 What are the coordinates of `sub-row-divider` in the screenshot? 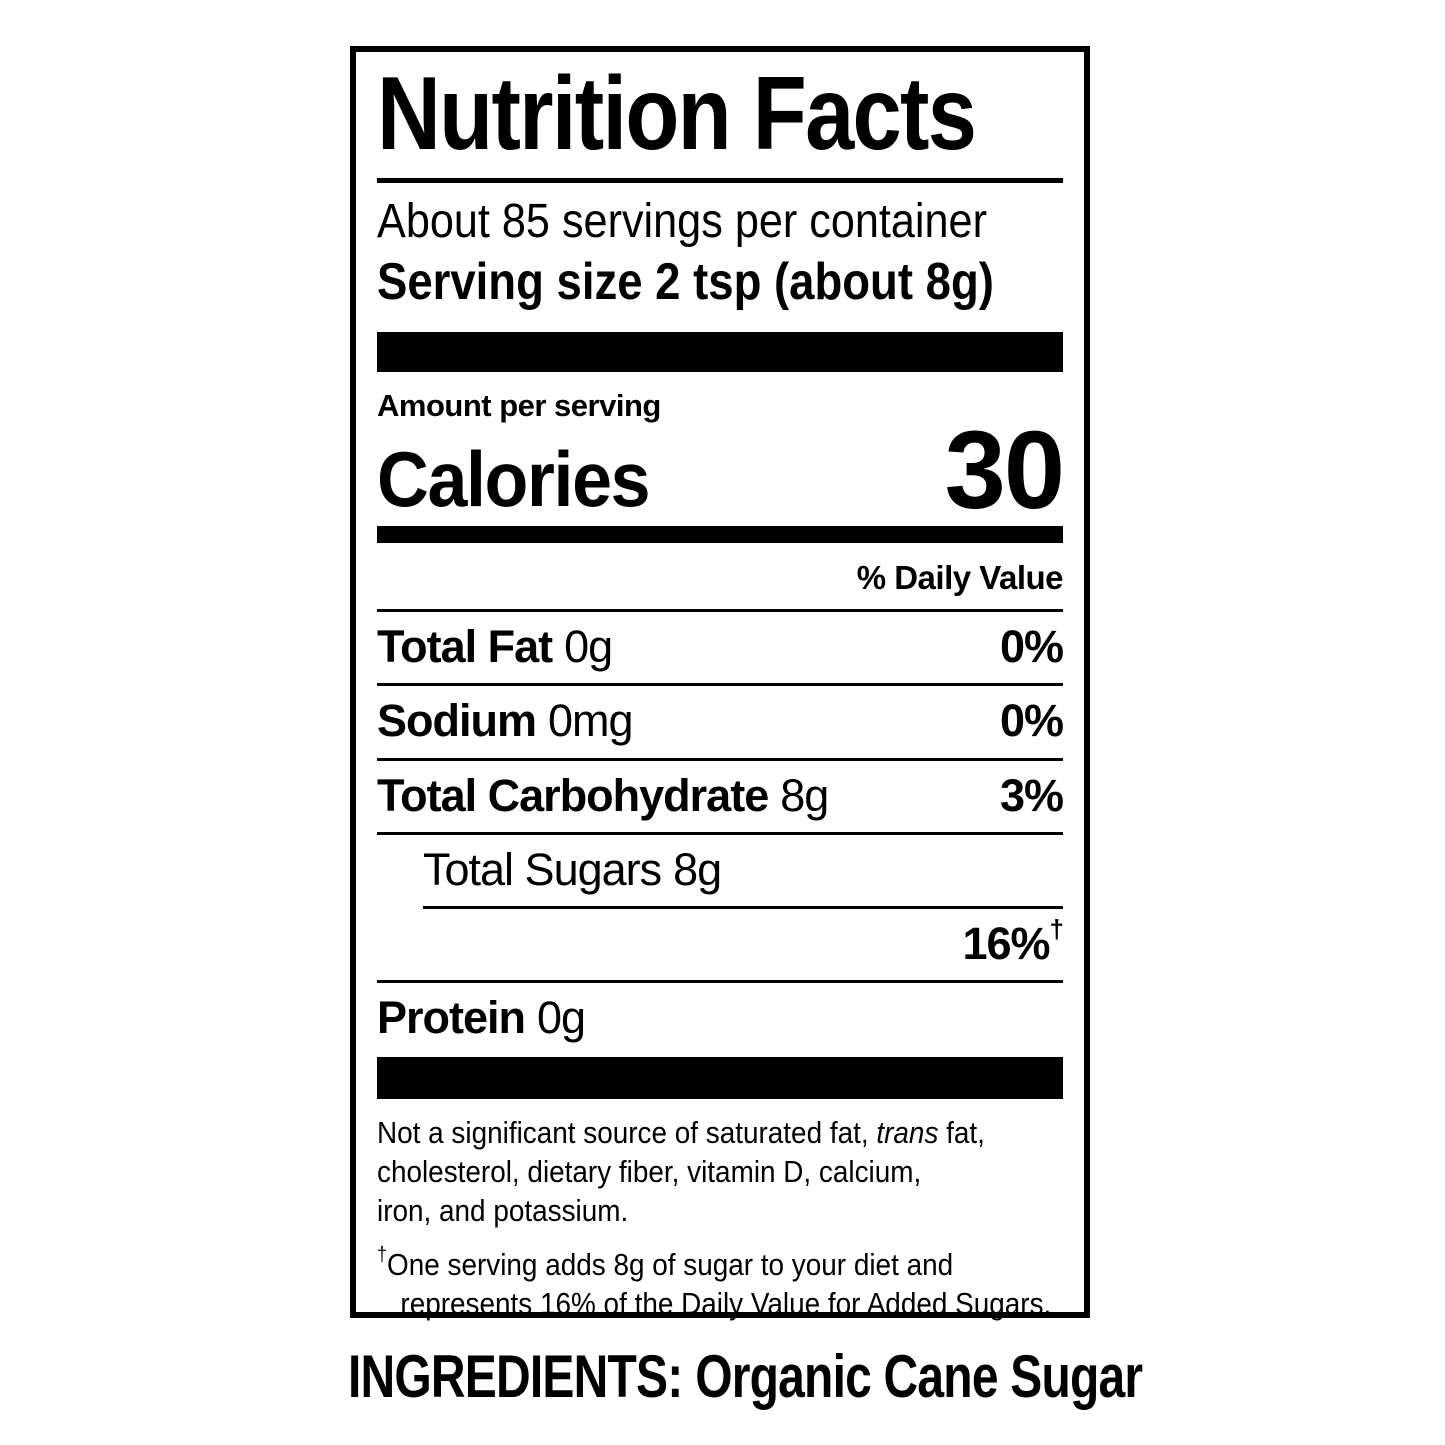 It's located at (743, 908).